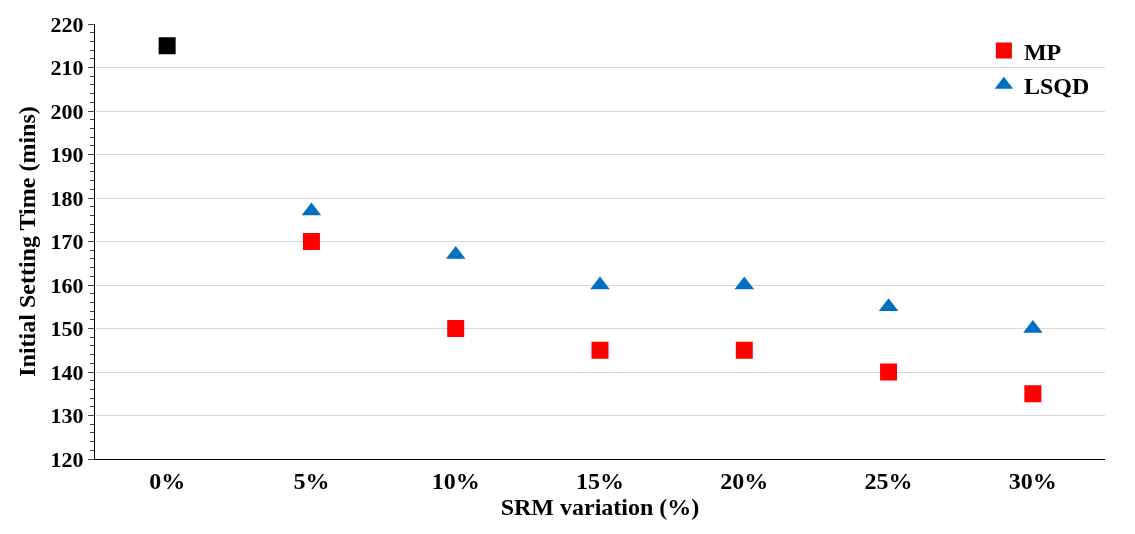 This screenshot has height=534, width=1135. Describe the element at coordinates (67, 242) in the screenshot. I see `y-tick-label: 170` at that location.